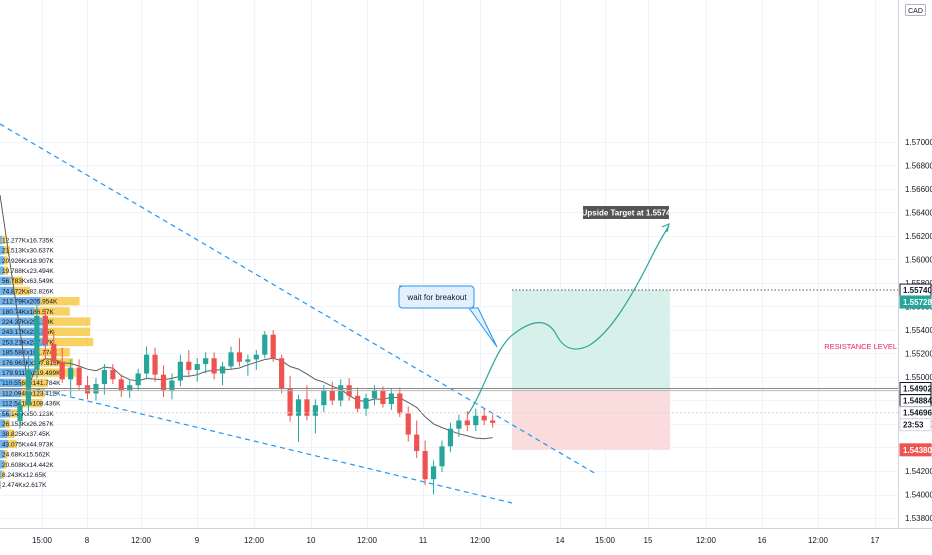 The height and width of the screenshot is (555, 932). I want to click on vp-label: 19.788Kx23.494K, so click(28, 271).